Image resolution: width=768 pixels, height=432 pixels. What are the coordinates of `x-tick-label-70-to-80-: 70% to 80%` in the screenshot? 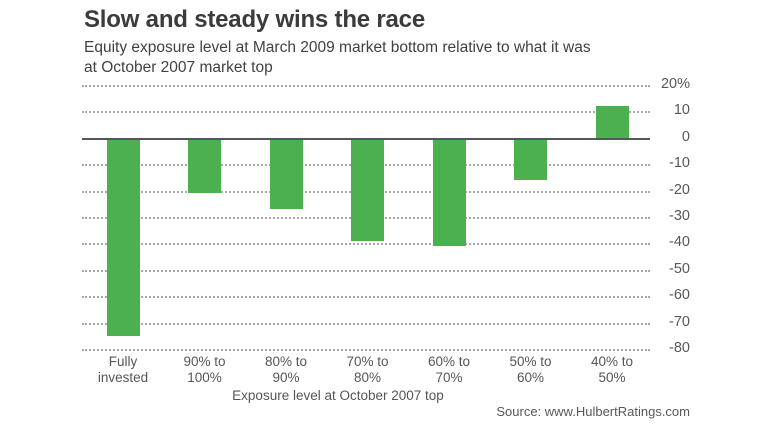 It's located at (368, 369).